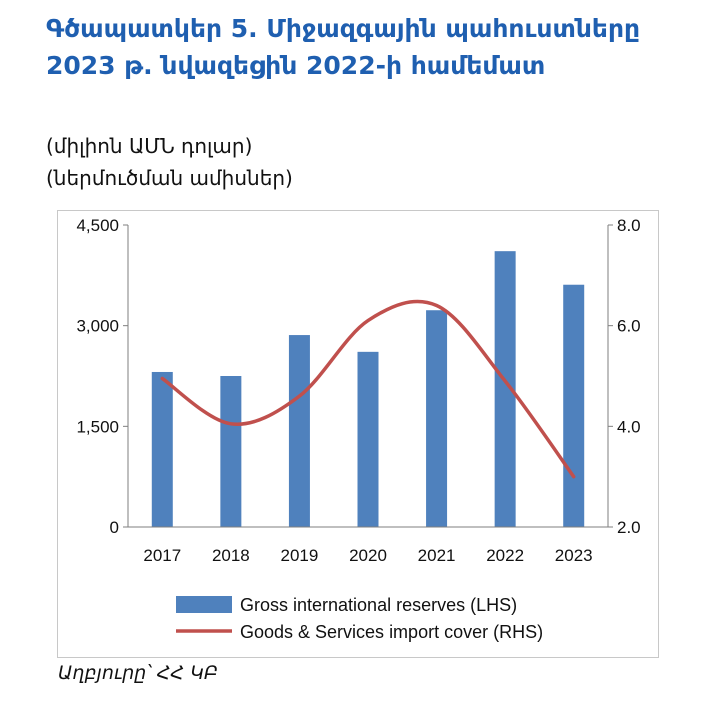 This screenshot has height=713, width=715. I want to click on x-tick-label: 2018, so click(231, 555).